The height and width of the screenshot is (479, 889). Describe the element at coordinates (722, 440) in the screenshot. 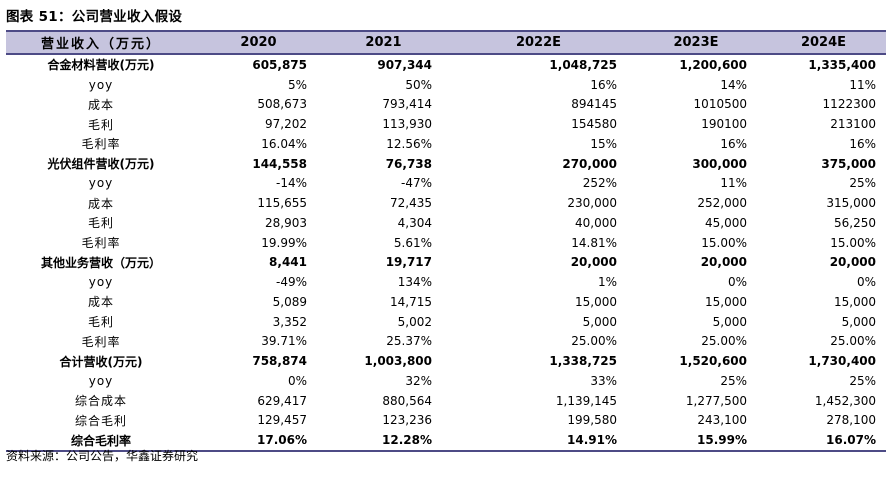

I see `table-cell: 15.99%` at that location.